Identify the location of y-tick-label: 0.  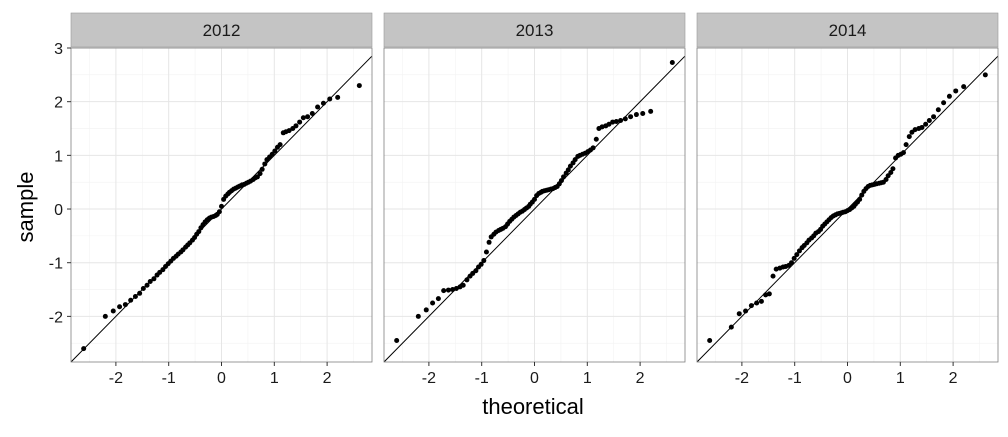
(58, 210).